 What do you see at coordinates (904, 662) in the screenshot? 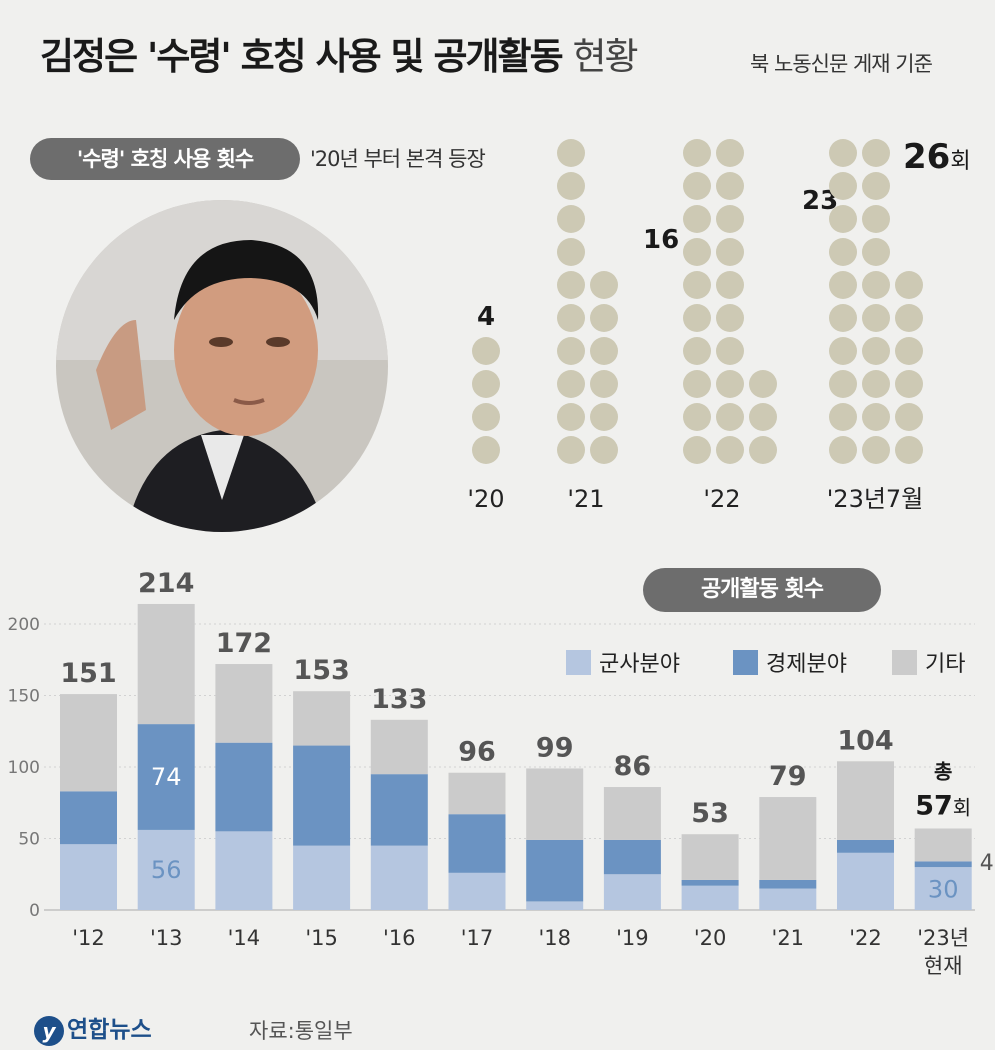
I see `legend-swatch` at bounding box center [904, 662].